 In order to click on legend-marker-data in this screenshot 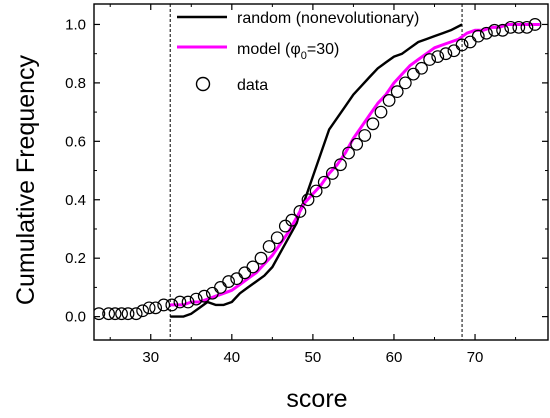, I will do `click(203, 84)`.